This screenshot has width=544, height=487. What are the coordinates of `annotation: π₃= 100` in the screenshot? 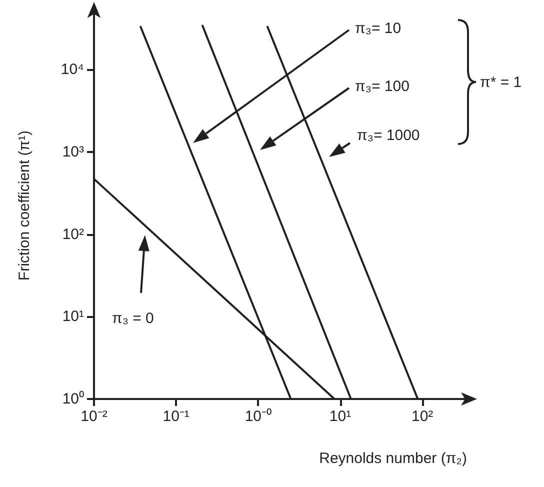 It's located at (382, 86).